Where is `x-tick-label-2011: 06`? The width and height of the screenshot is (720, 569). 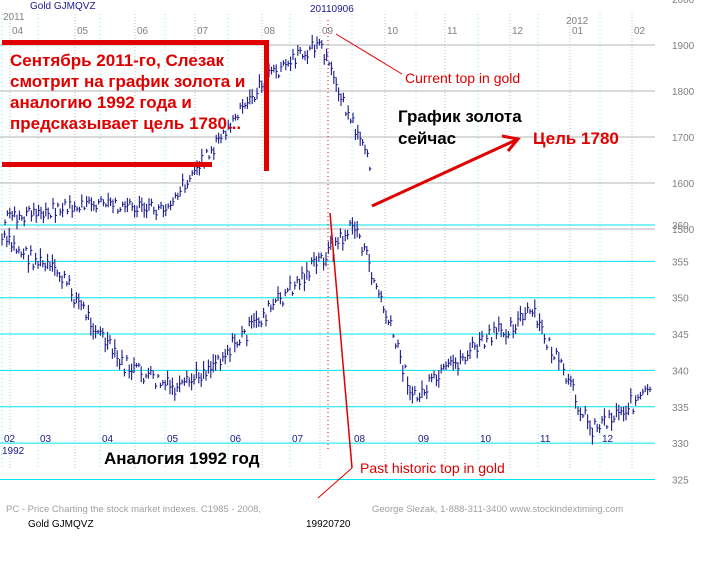
x-tick-label-2011: 06 is located at coordinates (143, 31).